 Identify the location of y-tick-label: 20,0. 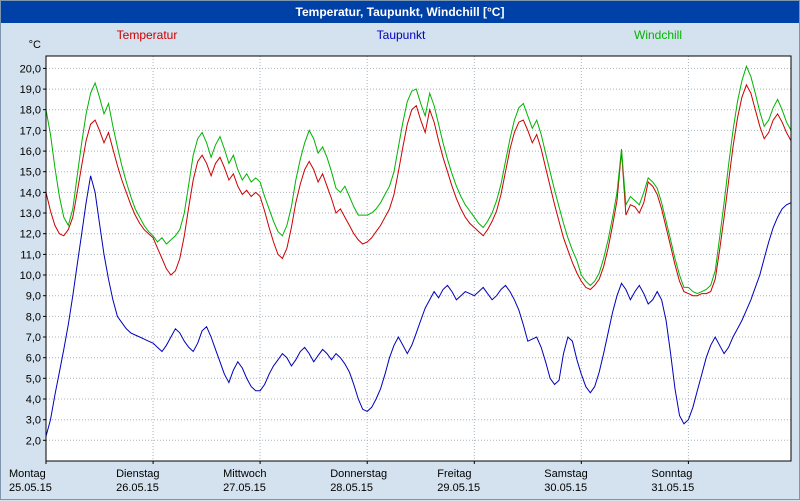
(30, 69).